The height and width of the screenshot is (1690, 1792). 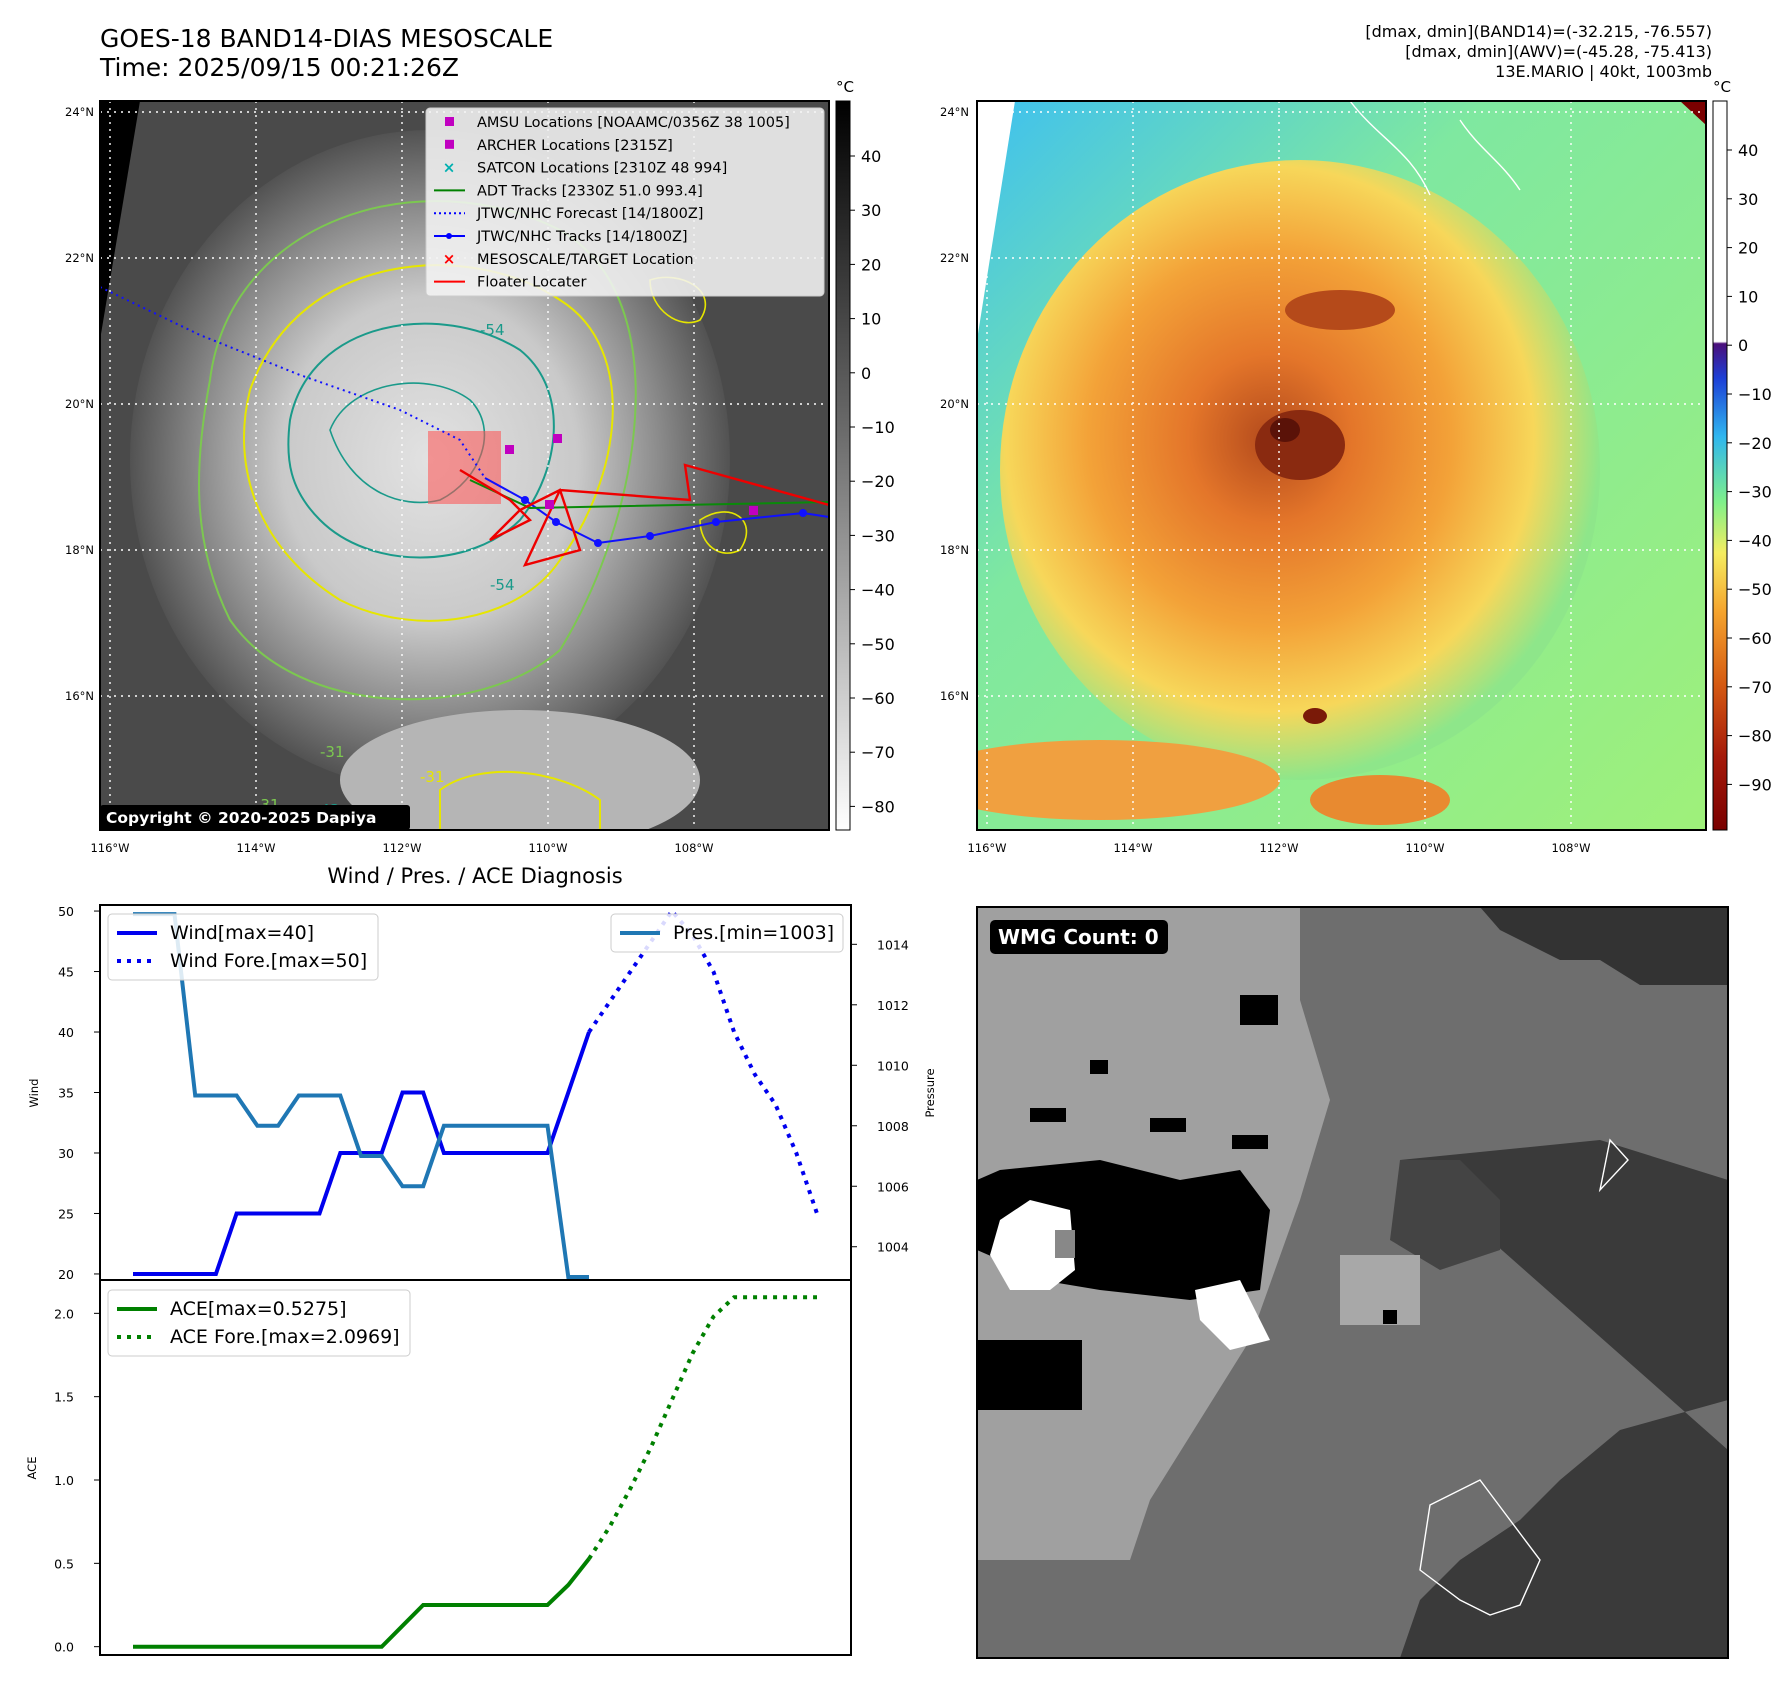 What do you see at coordinates (1748, 296) in the screenshot?
I see `colorbar-tick-label: 10` at bounding box center [1748, 296].